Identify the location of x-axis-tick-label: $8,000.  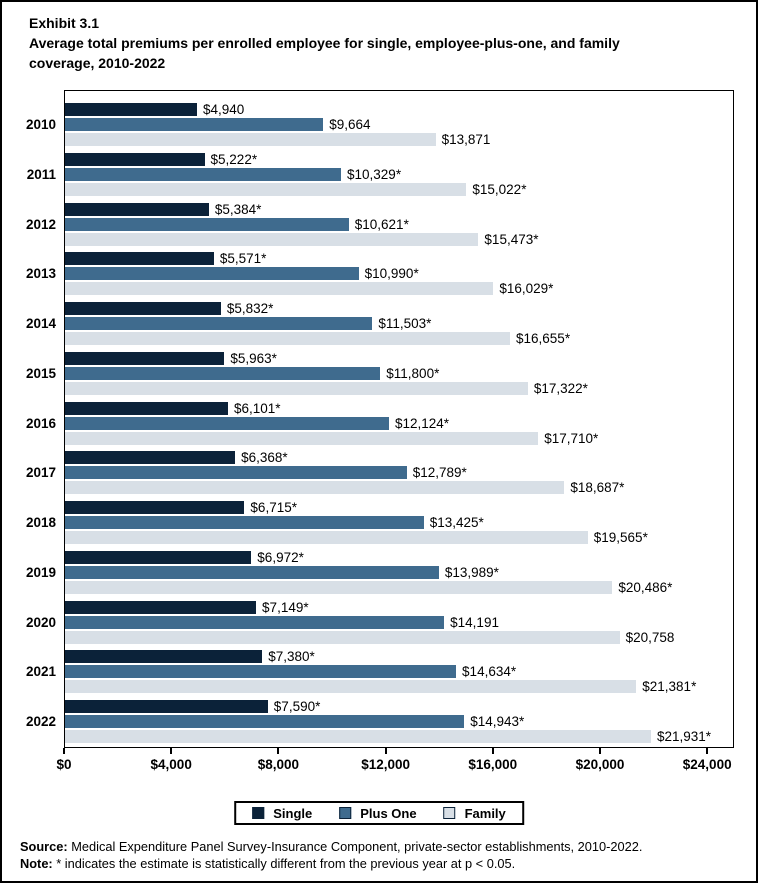
(278, 764).